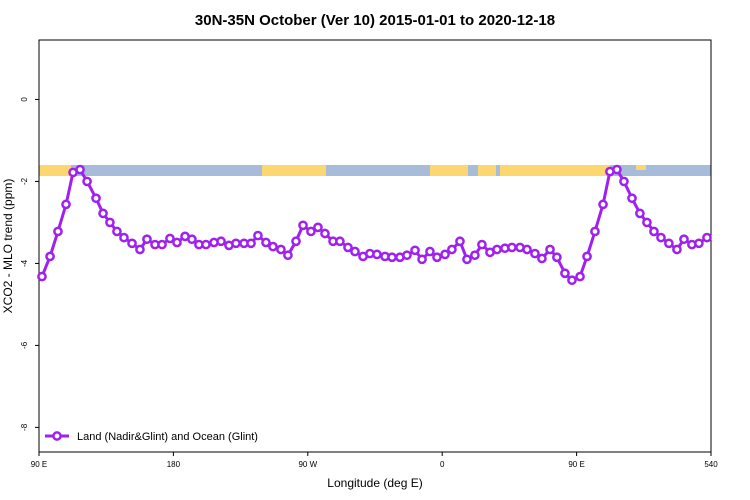 Image resolution: width=750 pixels, height=500 pixels. What do you see at coordinates (24, 263) in the screenshot?
I see `y-tick-label: -4` at bounding box center [24, 263].